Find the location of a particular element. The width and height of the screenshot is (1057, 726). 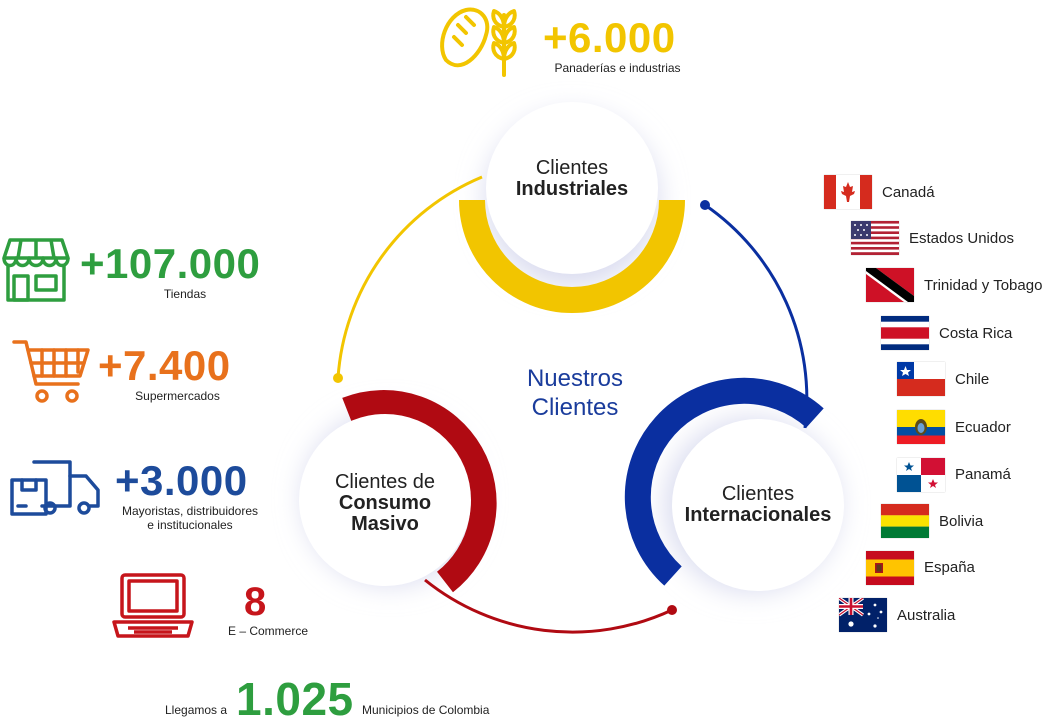

tiendas-value: +107.000 is located at coordinates (170, 263).